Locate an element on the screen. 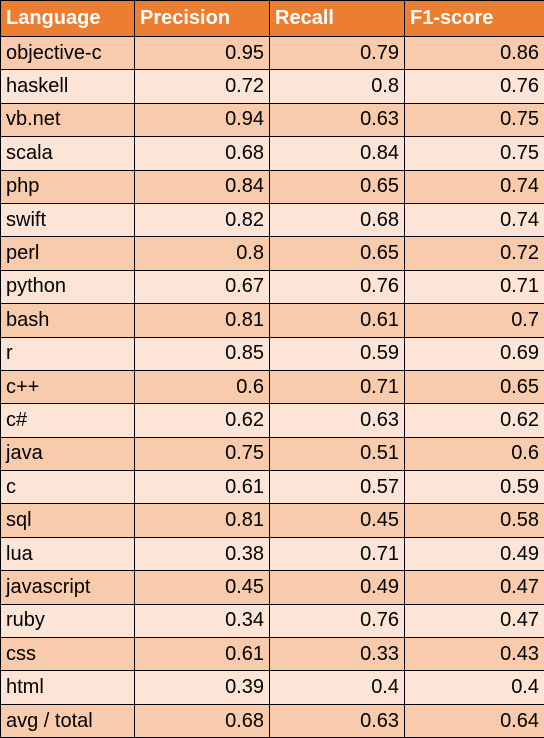 Image resolution: width=544 pixels, height=738 pixels. cell-precision: 0.95 is located at coordinates (202, 53).